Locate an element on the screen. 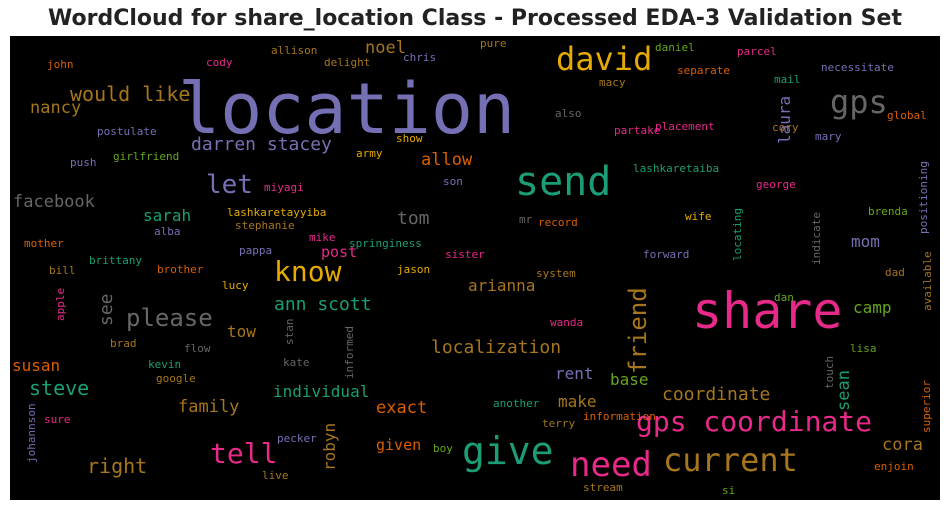  word-send: send is located at coordinates (563, 182).